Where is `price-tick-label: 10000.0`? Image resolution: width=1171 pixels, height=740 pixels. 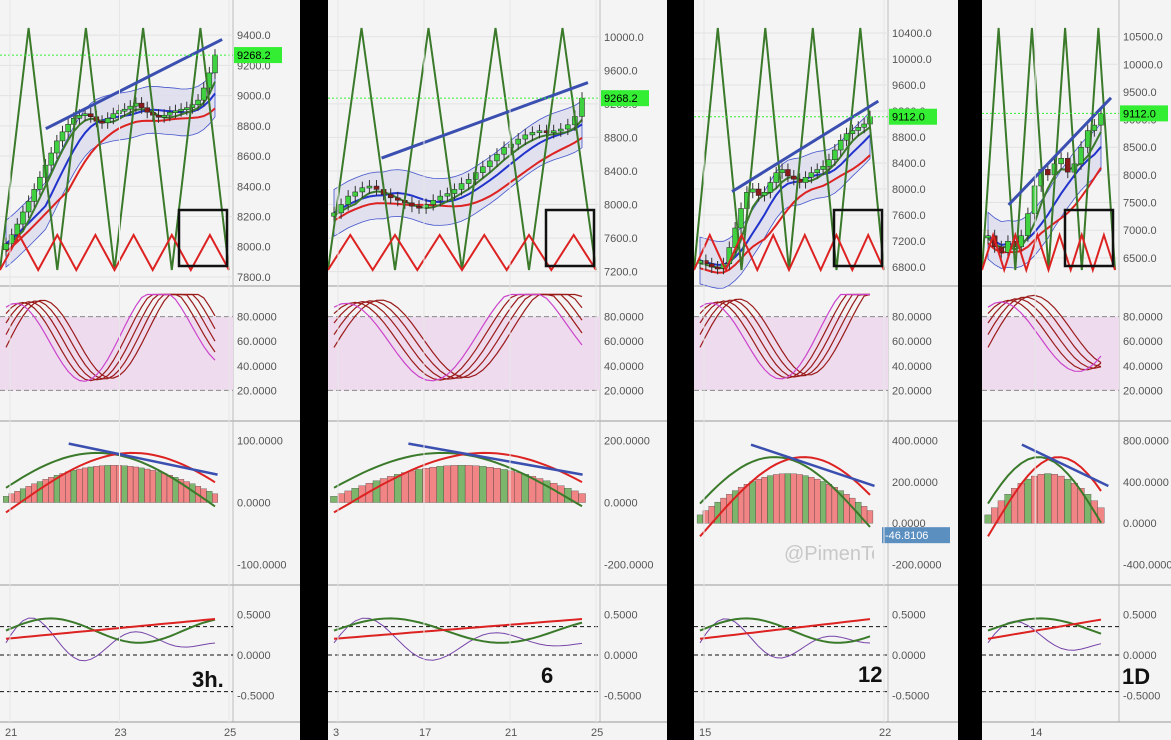 price-tick-label: 10000.0 is located at coordinates (624, 38).